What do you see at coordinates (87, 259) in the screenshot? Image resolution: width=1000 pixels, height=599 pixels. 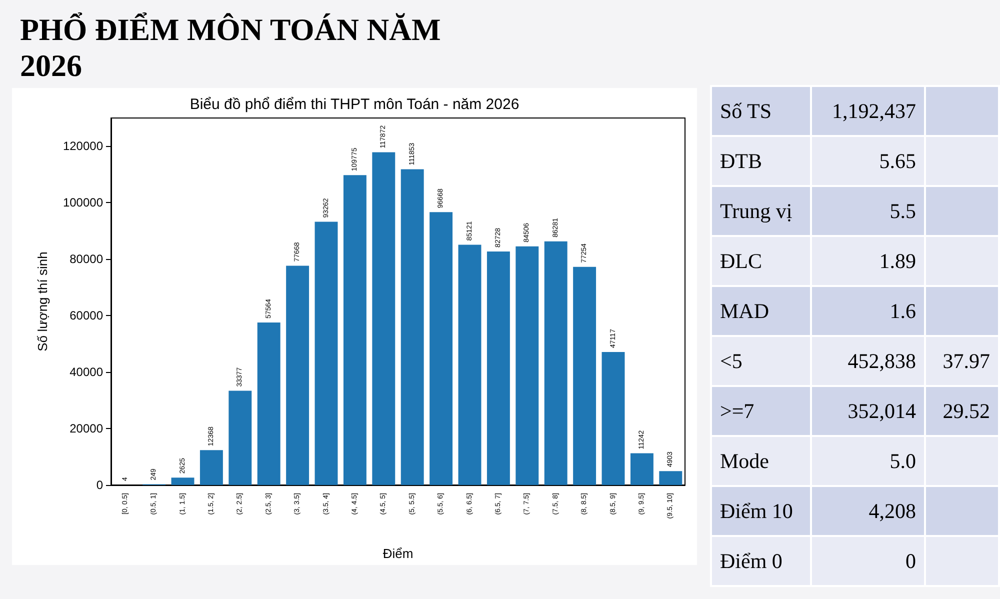 I see `y-tick-label: 80000` at bounding box center [87, 259].